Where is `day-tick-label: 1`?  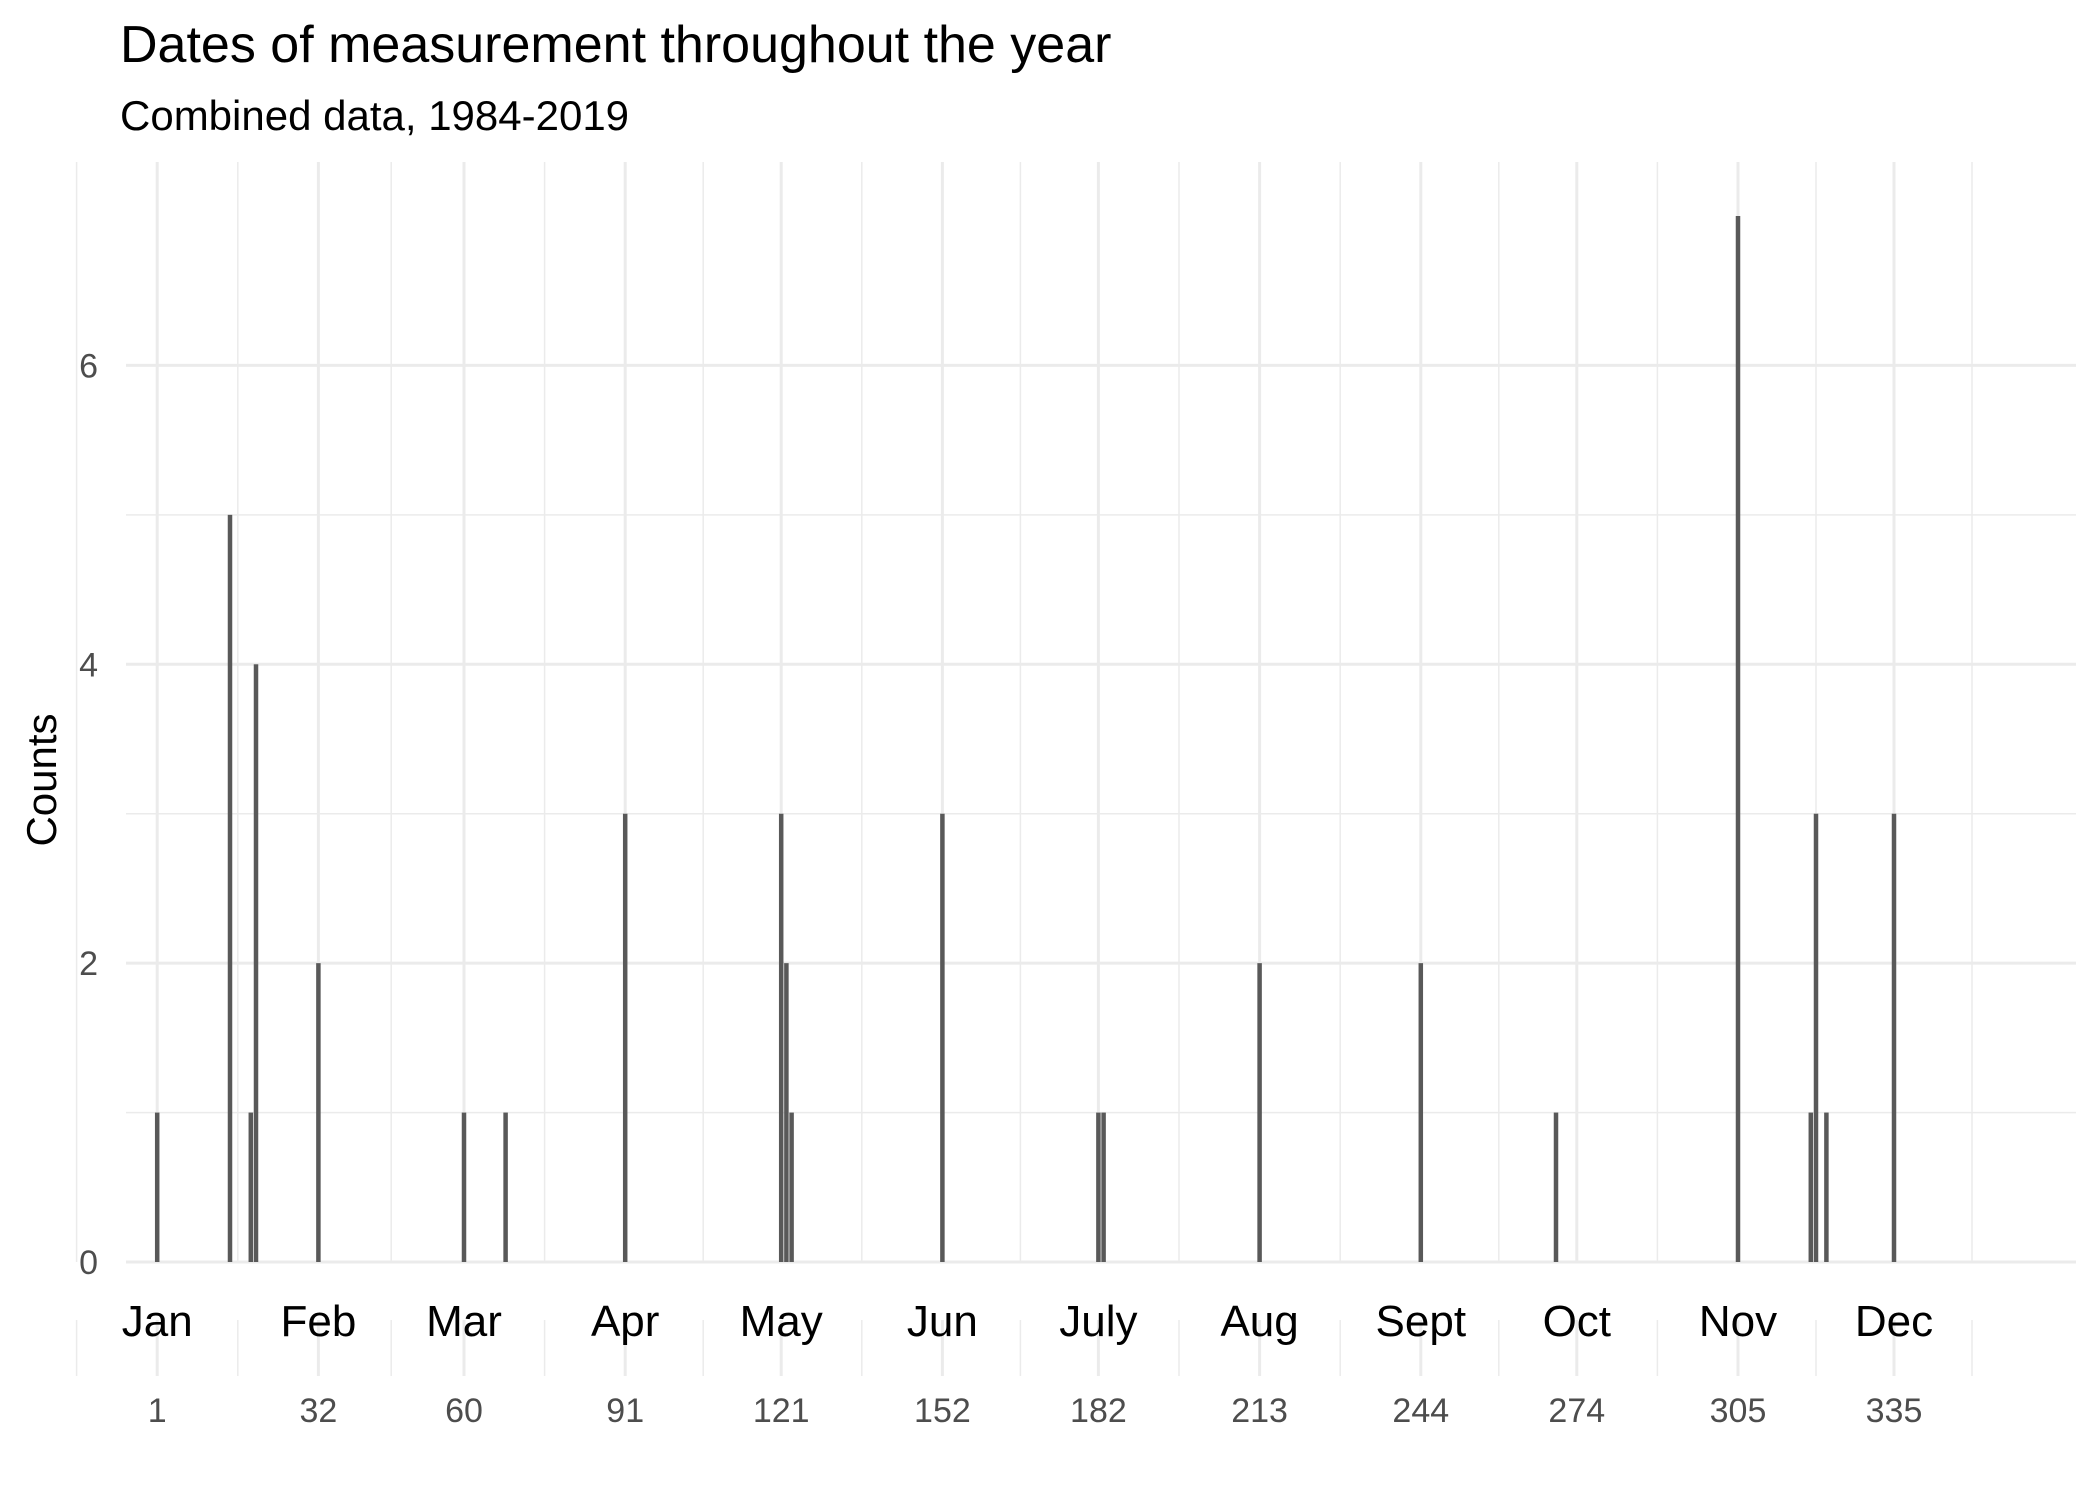 day-tick-label: 1 is located at coordinates (157, 1411).